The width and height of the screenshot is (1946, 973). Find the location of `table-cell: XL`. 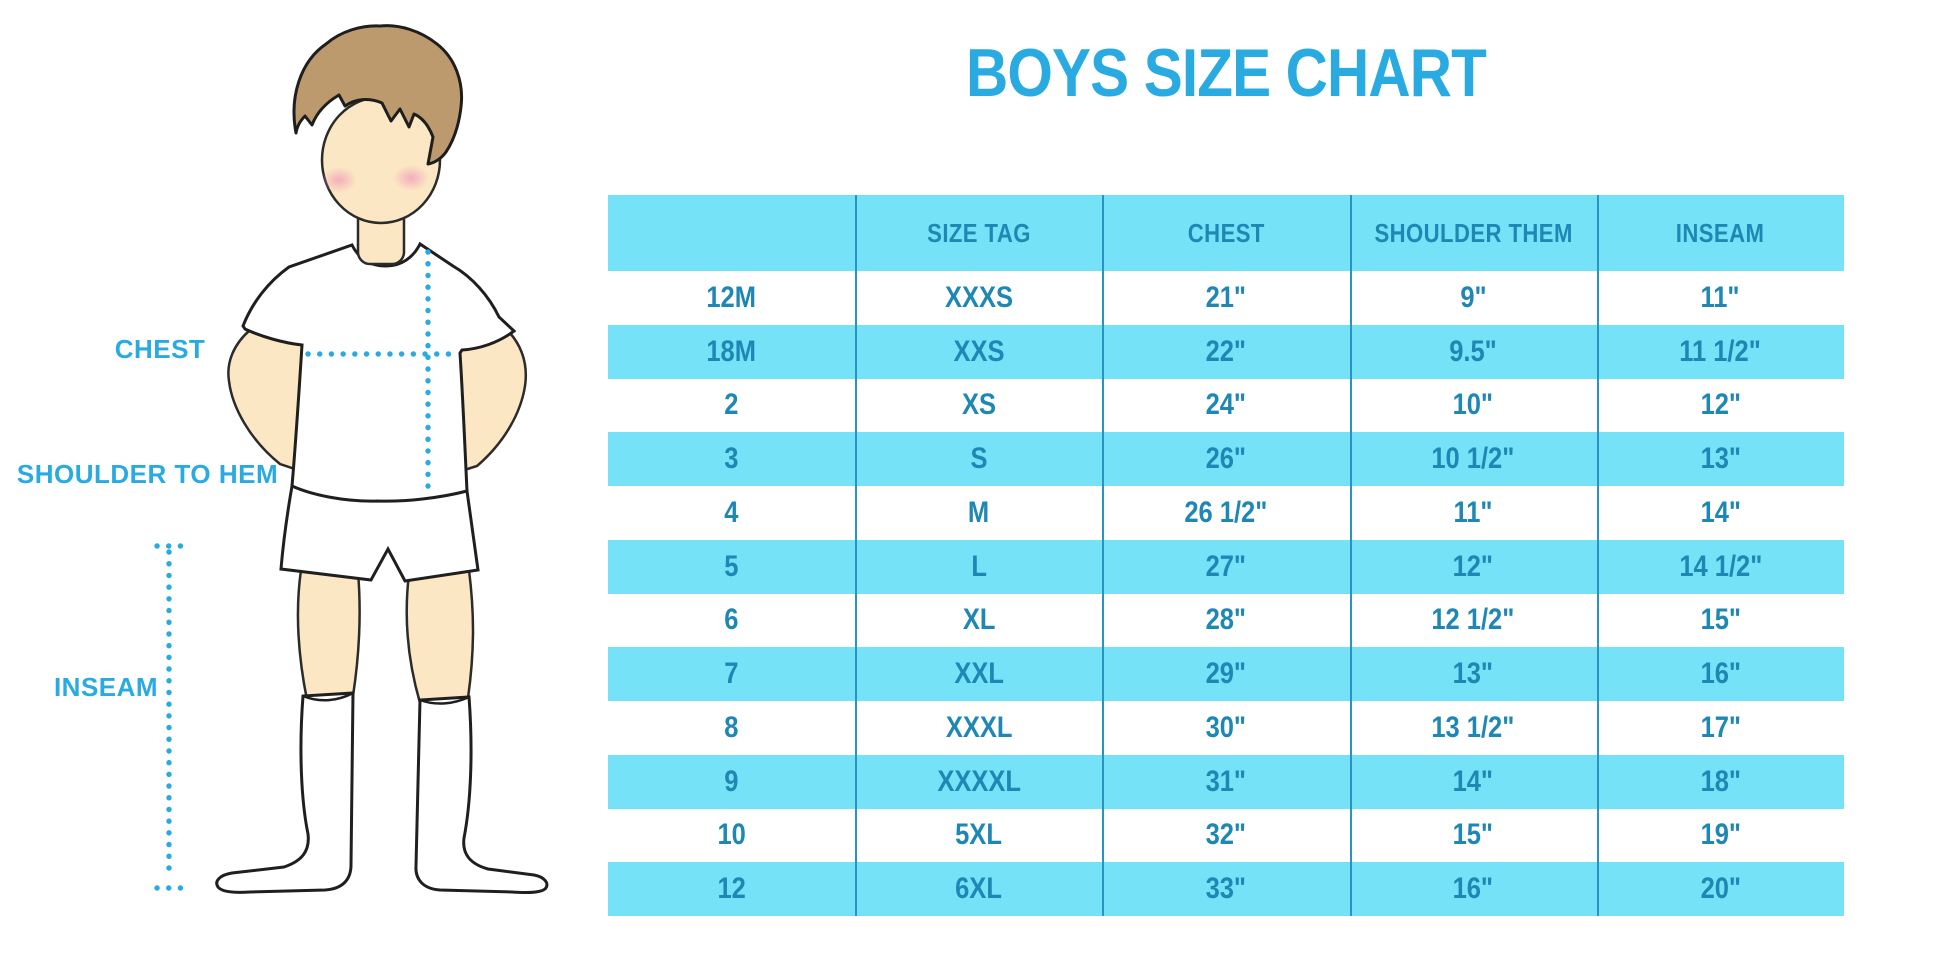

table-cell: XL is located at coordinates (979, 620).